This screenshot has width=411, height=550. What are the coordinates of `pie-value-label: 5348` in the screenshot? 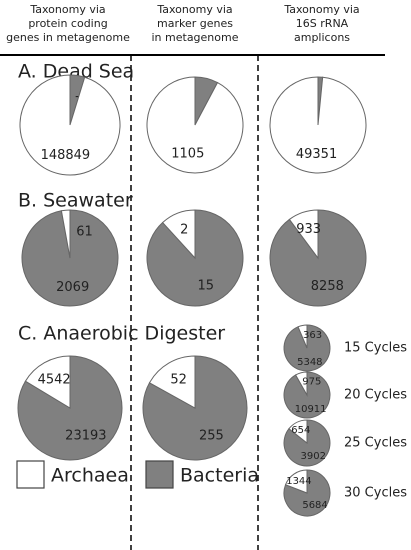 It's located at (309, 362).